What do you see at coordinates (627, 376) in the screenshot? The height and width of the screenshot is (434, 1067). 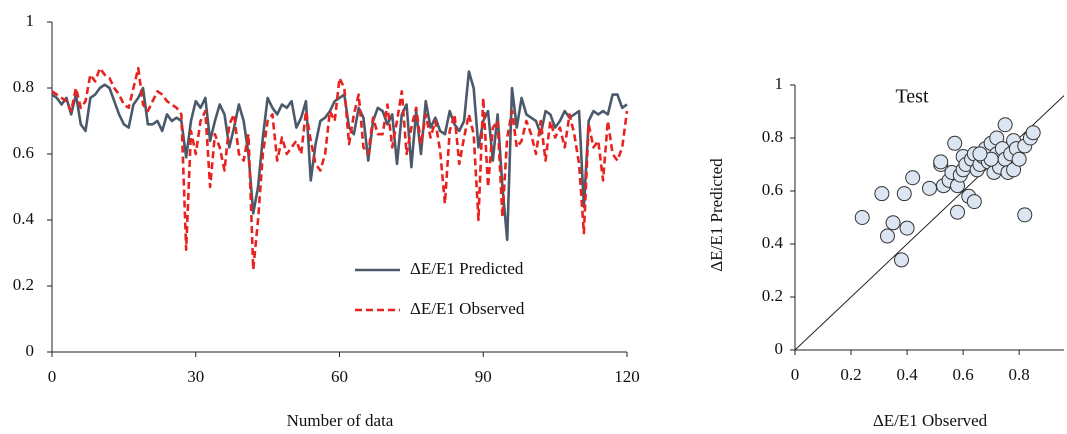 I see `x-tick-label: 120` at bounding box center [627, 376].